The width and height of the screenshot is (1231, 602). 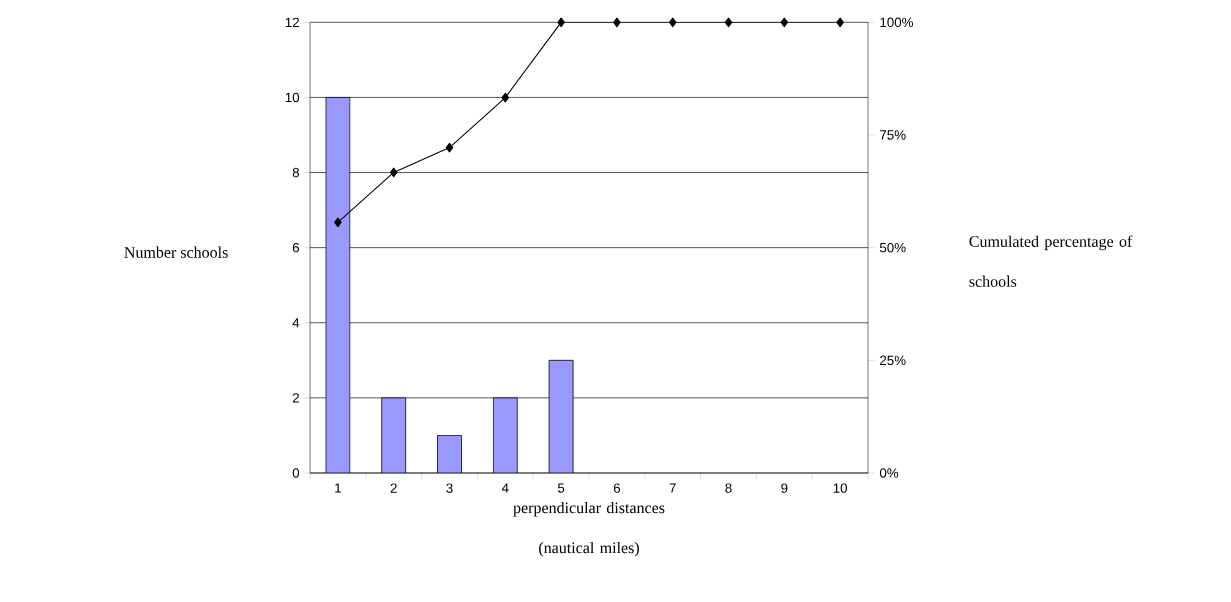 I want to click on y-tick-label: 8, so click(x=296, y=172).